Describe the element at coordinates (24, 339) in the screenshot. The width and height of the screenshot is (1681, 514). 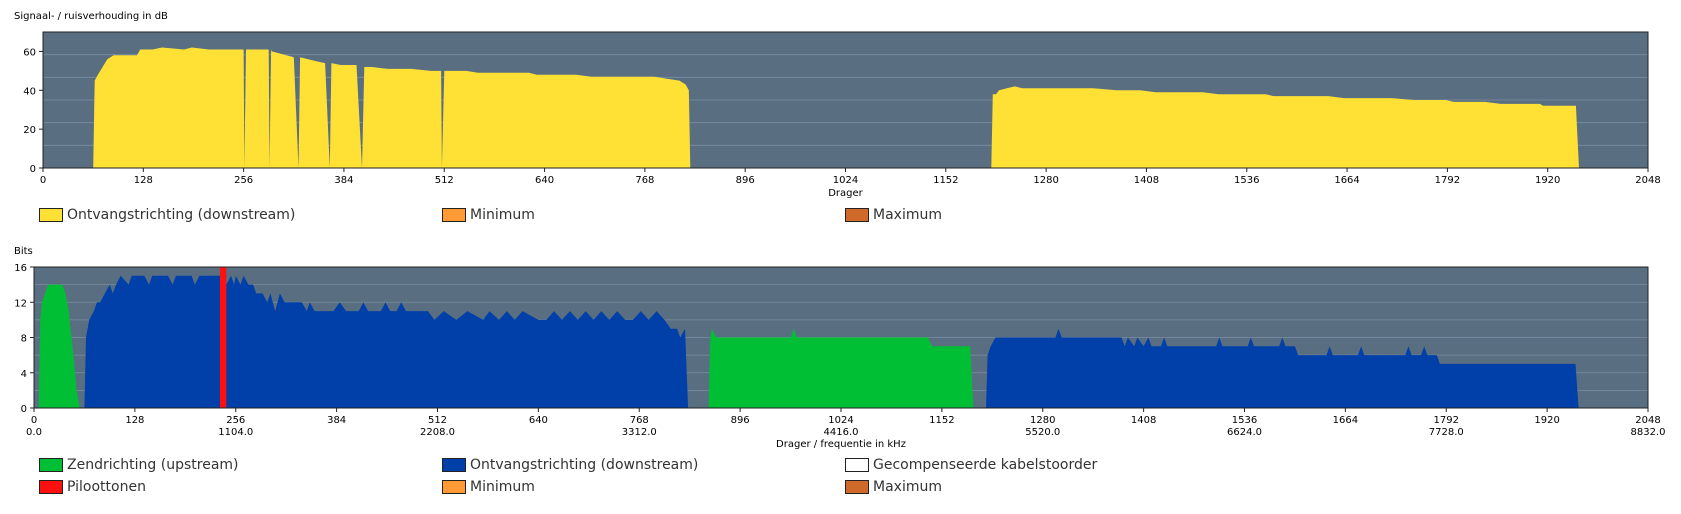
I see `y-tick-label: 8` at that location.